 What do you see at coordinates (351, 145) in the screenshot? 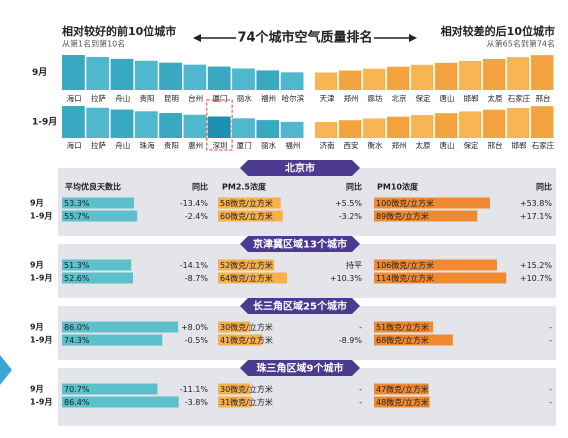
I see `city-label: 西安` at bounding box center [351, 145].